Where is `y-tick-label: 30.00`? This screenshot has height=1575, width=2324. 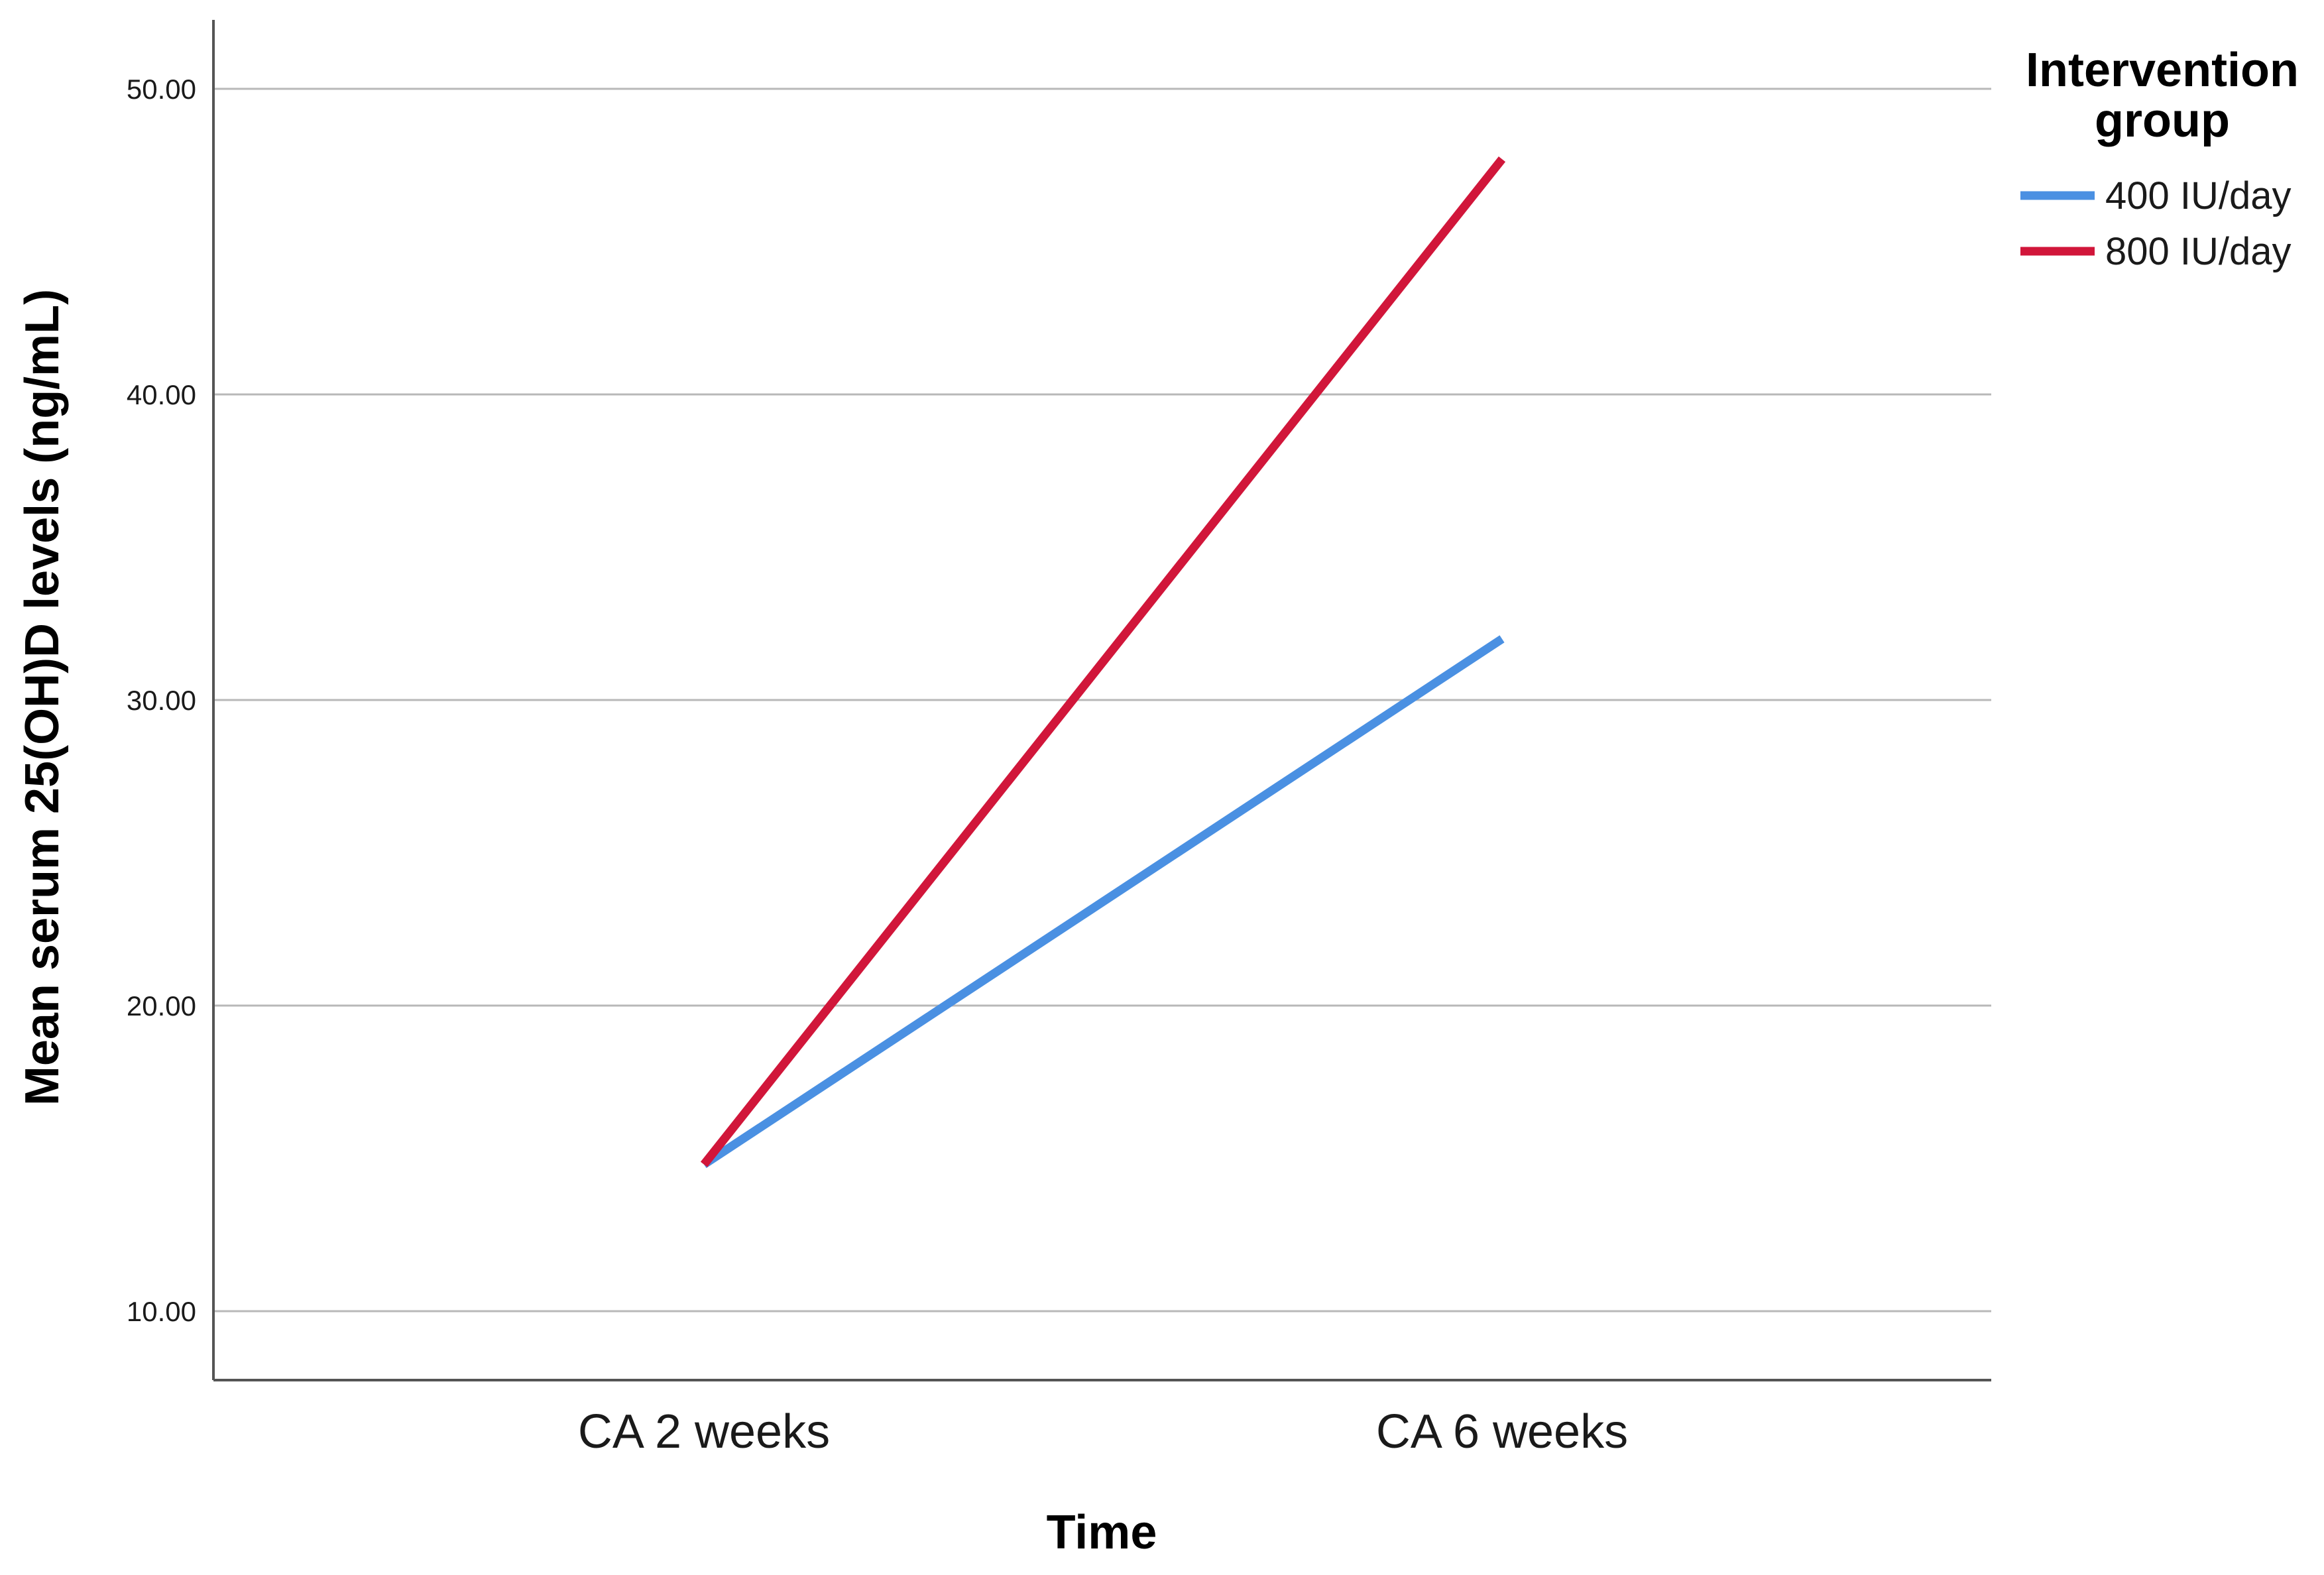 y-tick-label: 30.00 is located at coordinates (161, 700).